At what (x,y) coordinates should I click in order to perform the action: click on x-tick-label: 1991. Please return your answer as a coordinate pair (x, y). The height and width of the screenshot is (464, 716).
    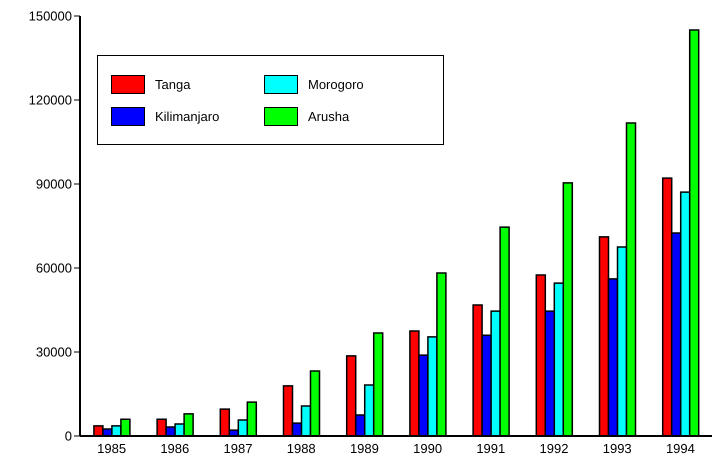
    Looking at the image, I should click on (491, 448).